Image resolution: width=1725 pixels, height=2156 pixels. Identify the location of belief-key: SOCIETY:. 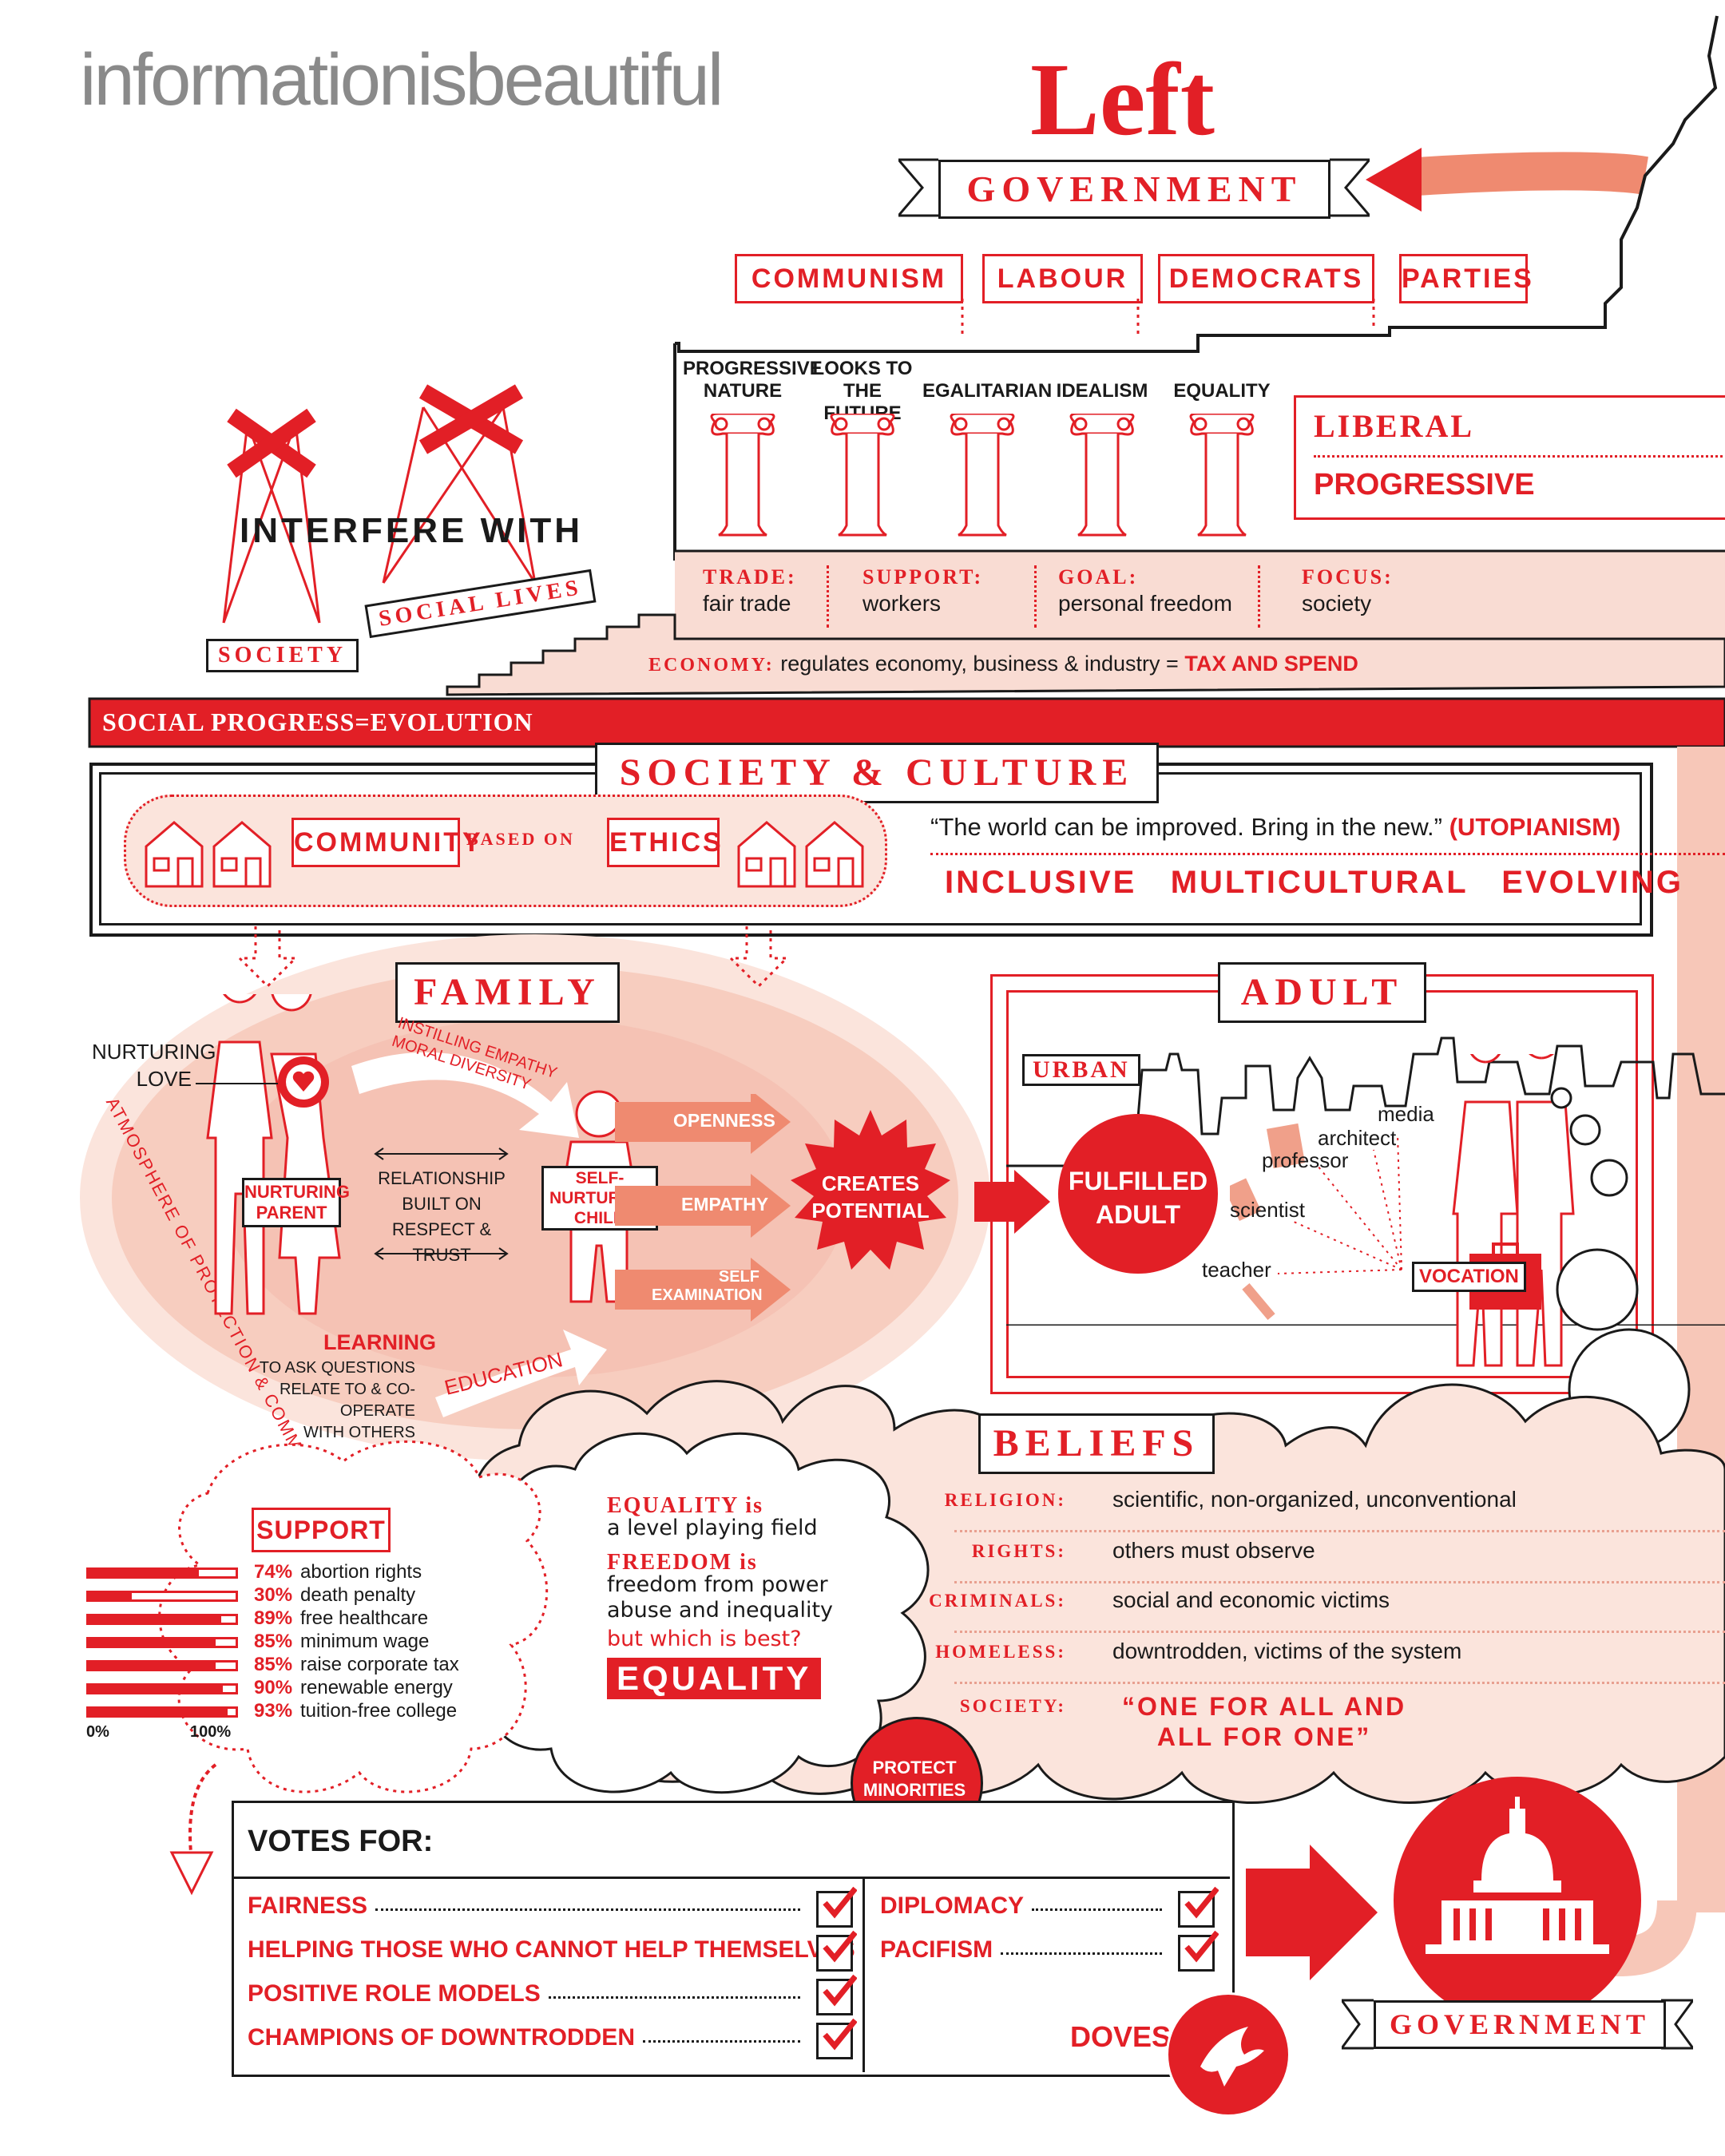
(1013, 1706).